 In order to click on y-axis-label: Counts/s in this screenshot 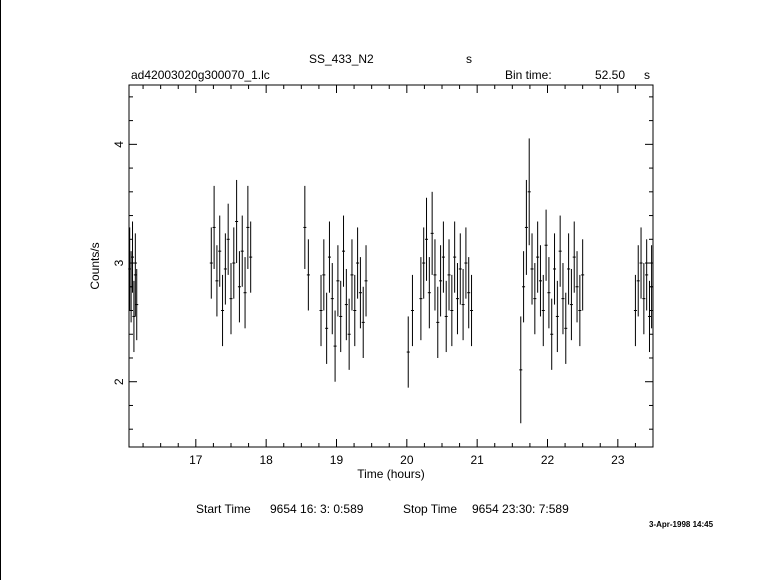, I will do `click(95, 265)`.